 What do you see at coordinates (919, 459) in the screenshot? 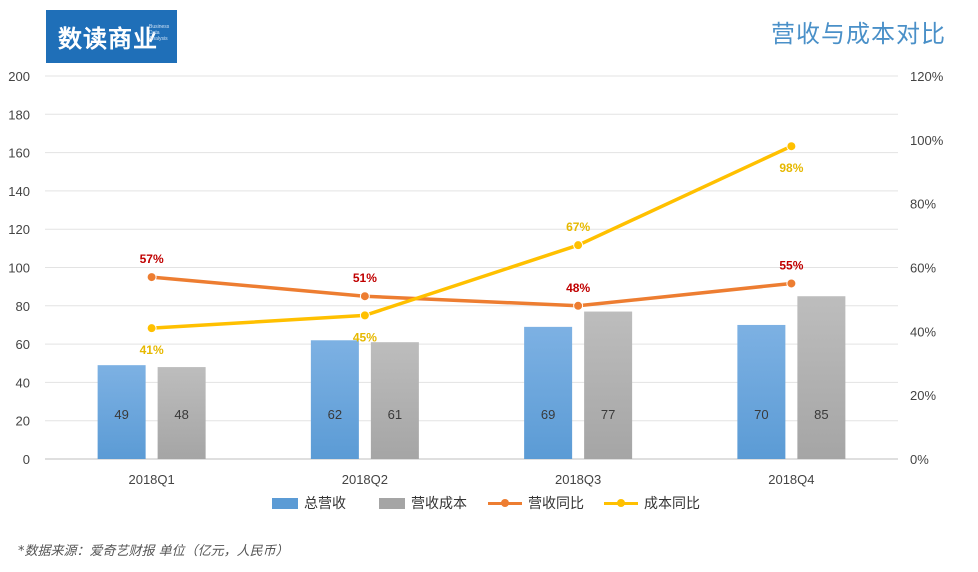
I see `y2-tick-label: 0%` at bounding box center [919, 459].